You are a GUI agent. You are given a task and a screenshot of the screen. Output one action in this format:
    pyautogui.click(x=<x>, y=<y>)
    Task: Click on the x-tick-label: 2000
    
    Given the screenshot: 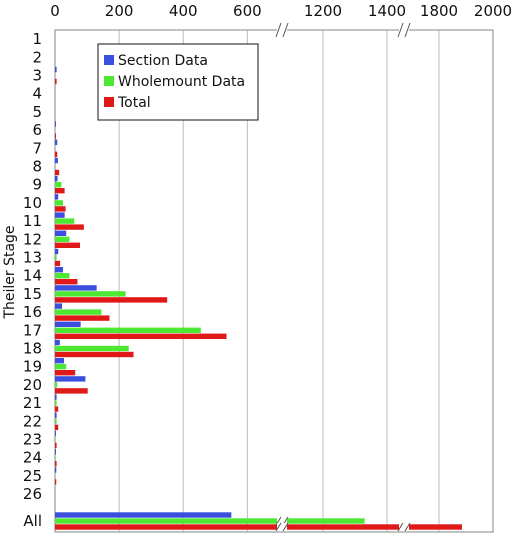 What is the action you would take?
    pyautogui.click(x=493, y=11)
    